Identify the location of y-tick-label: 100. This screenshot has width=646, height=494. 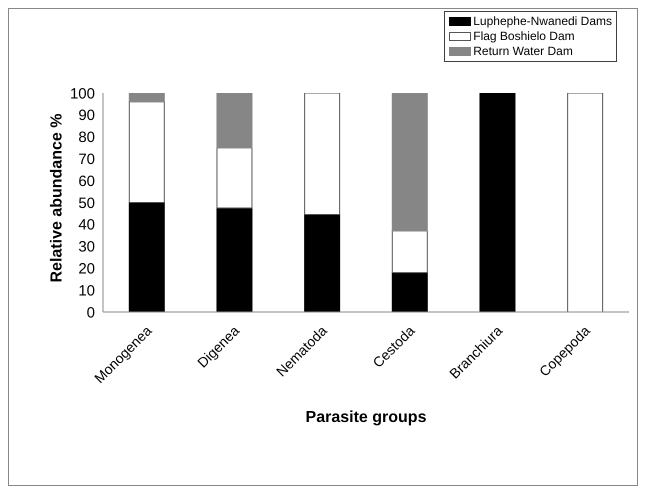
(82, 93).